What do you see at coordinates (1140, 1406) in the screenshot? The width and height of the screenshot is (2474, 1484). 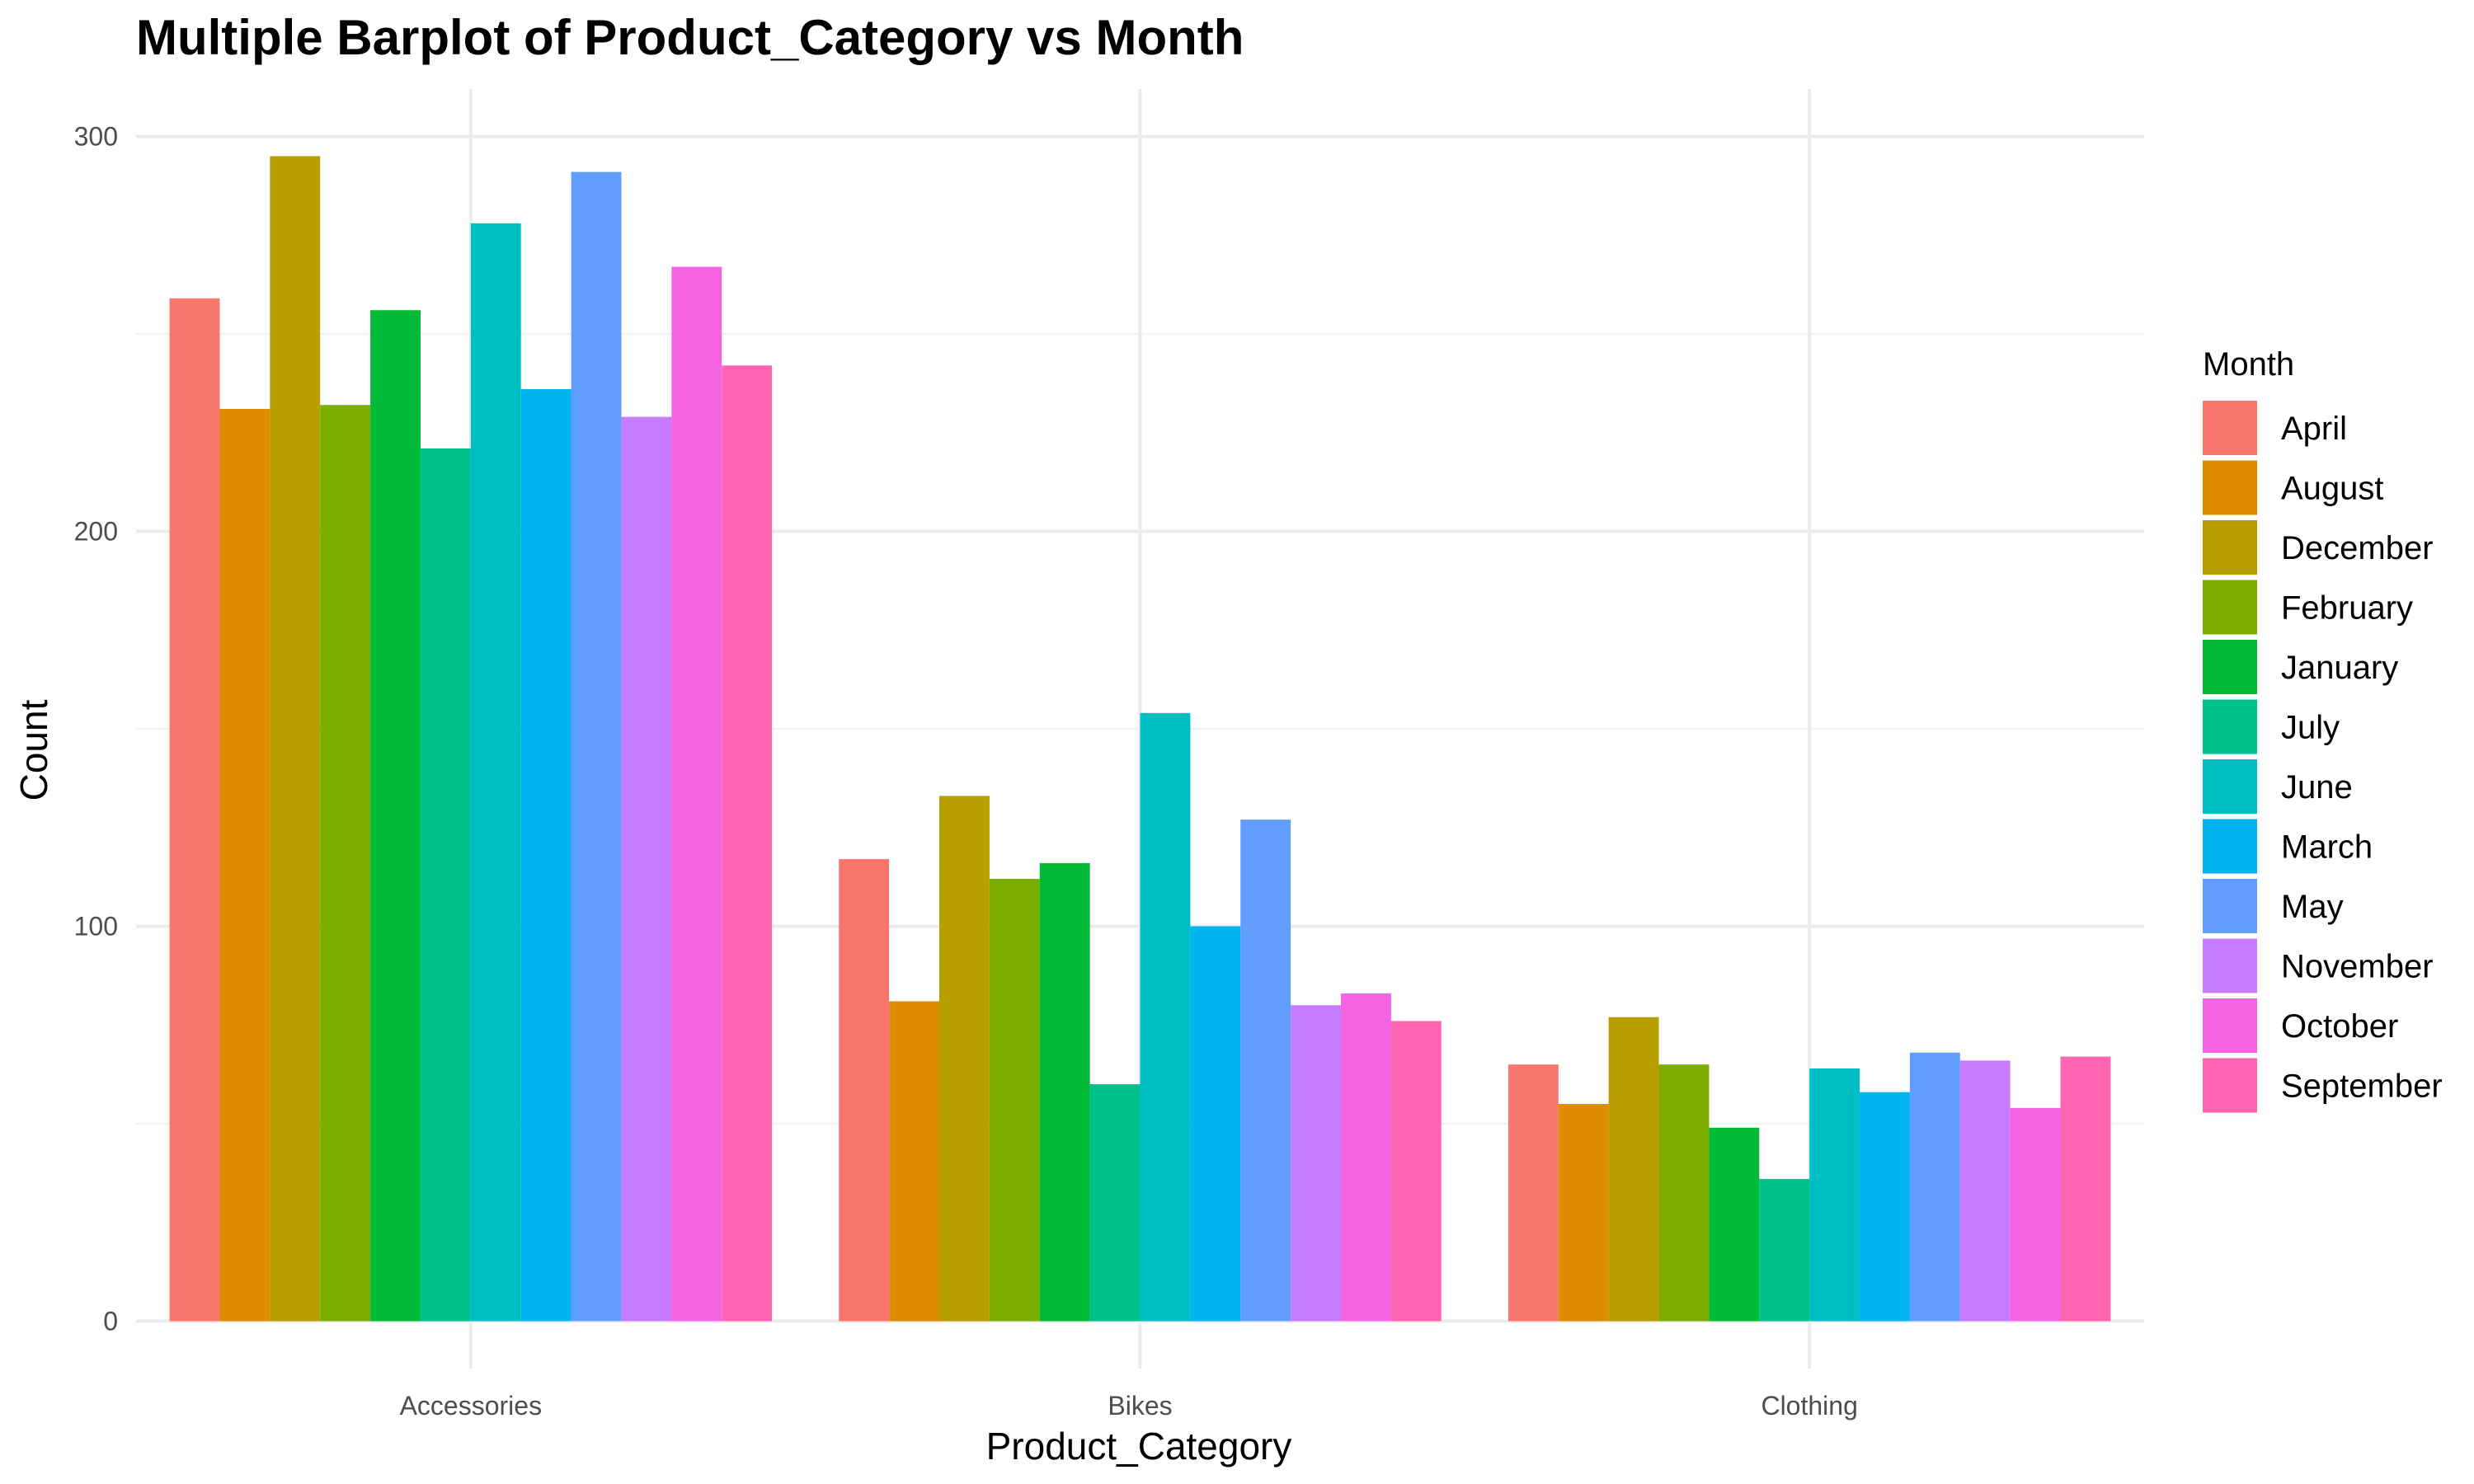 I see `x-tick-label: Bikes` at bounding box center [1140, 1406].